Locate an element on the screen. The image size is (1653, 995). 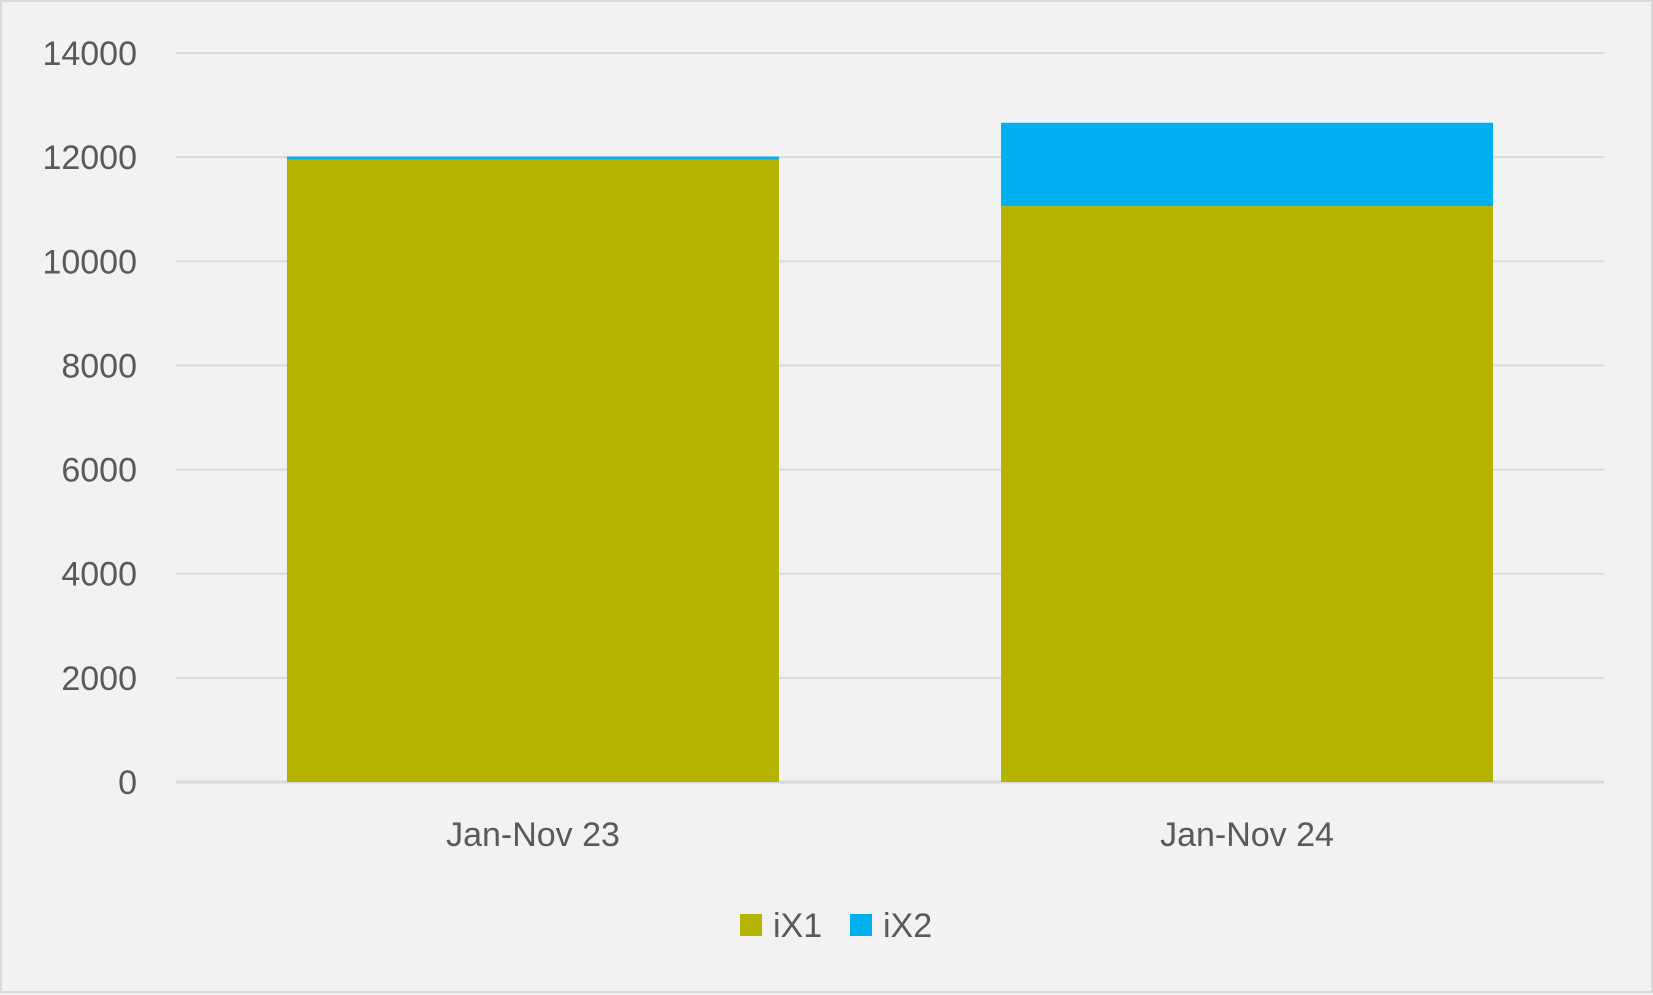
x-tick-label: Jan-Nov 23 is located at coordinates (533, 835).